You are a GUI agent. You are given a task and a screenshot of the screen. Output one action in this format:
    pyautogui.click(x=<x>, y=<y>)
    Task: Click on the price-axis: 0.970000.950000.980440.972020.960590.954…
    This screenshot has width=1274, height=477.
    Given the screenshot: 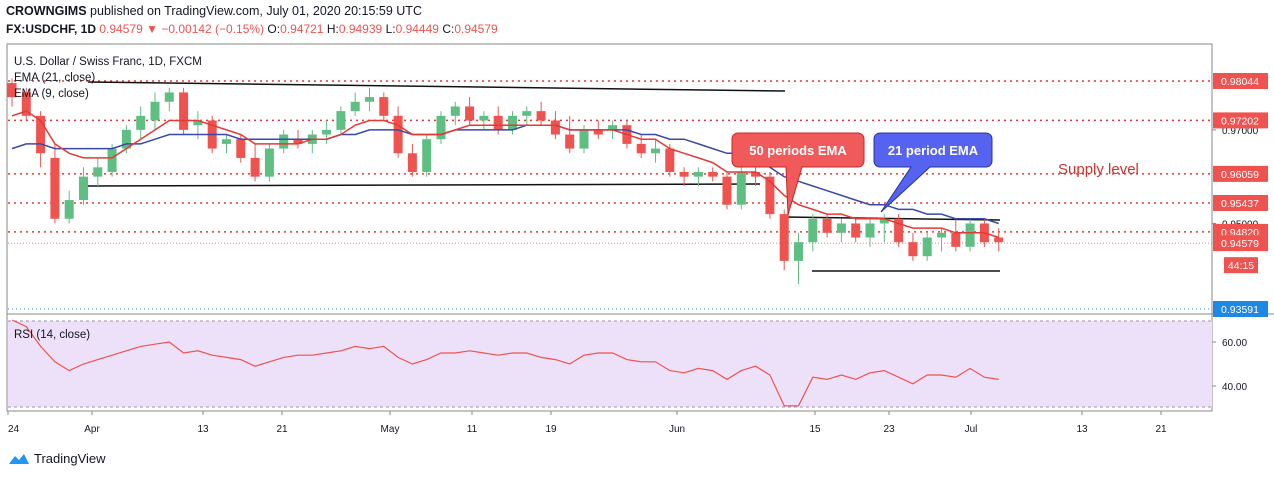 What is the action you would take?
    pyautogui.click(x=1240, y=195)
    